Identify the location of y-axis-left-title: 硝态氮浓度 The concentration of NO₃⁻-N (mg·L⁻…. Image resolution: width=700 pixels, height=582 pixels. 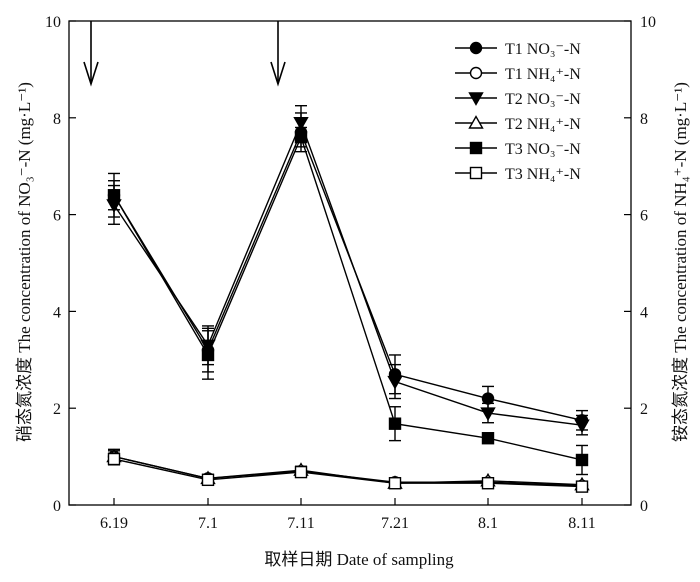
(24, 262).